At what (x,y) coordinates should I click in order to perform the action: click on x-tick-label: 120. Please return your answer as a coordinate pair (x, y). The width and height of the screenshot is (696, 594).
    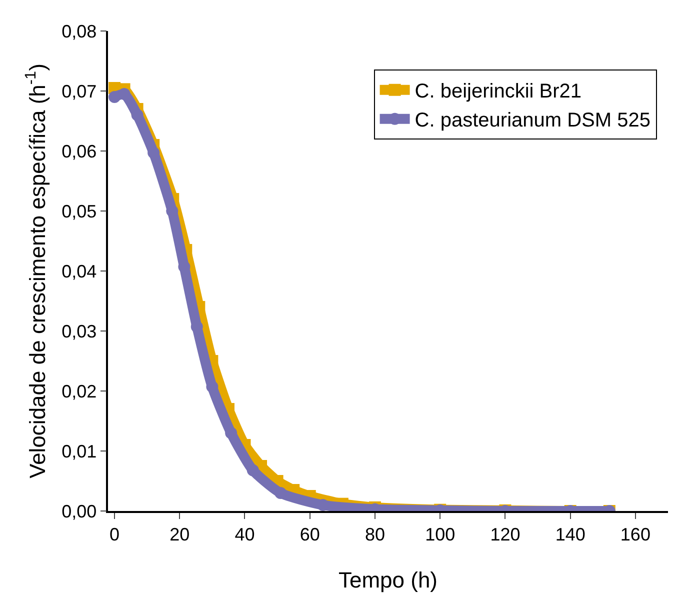
    Looking at the image, I should click on (505, 534).